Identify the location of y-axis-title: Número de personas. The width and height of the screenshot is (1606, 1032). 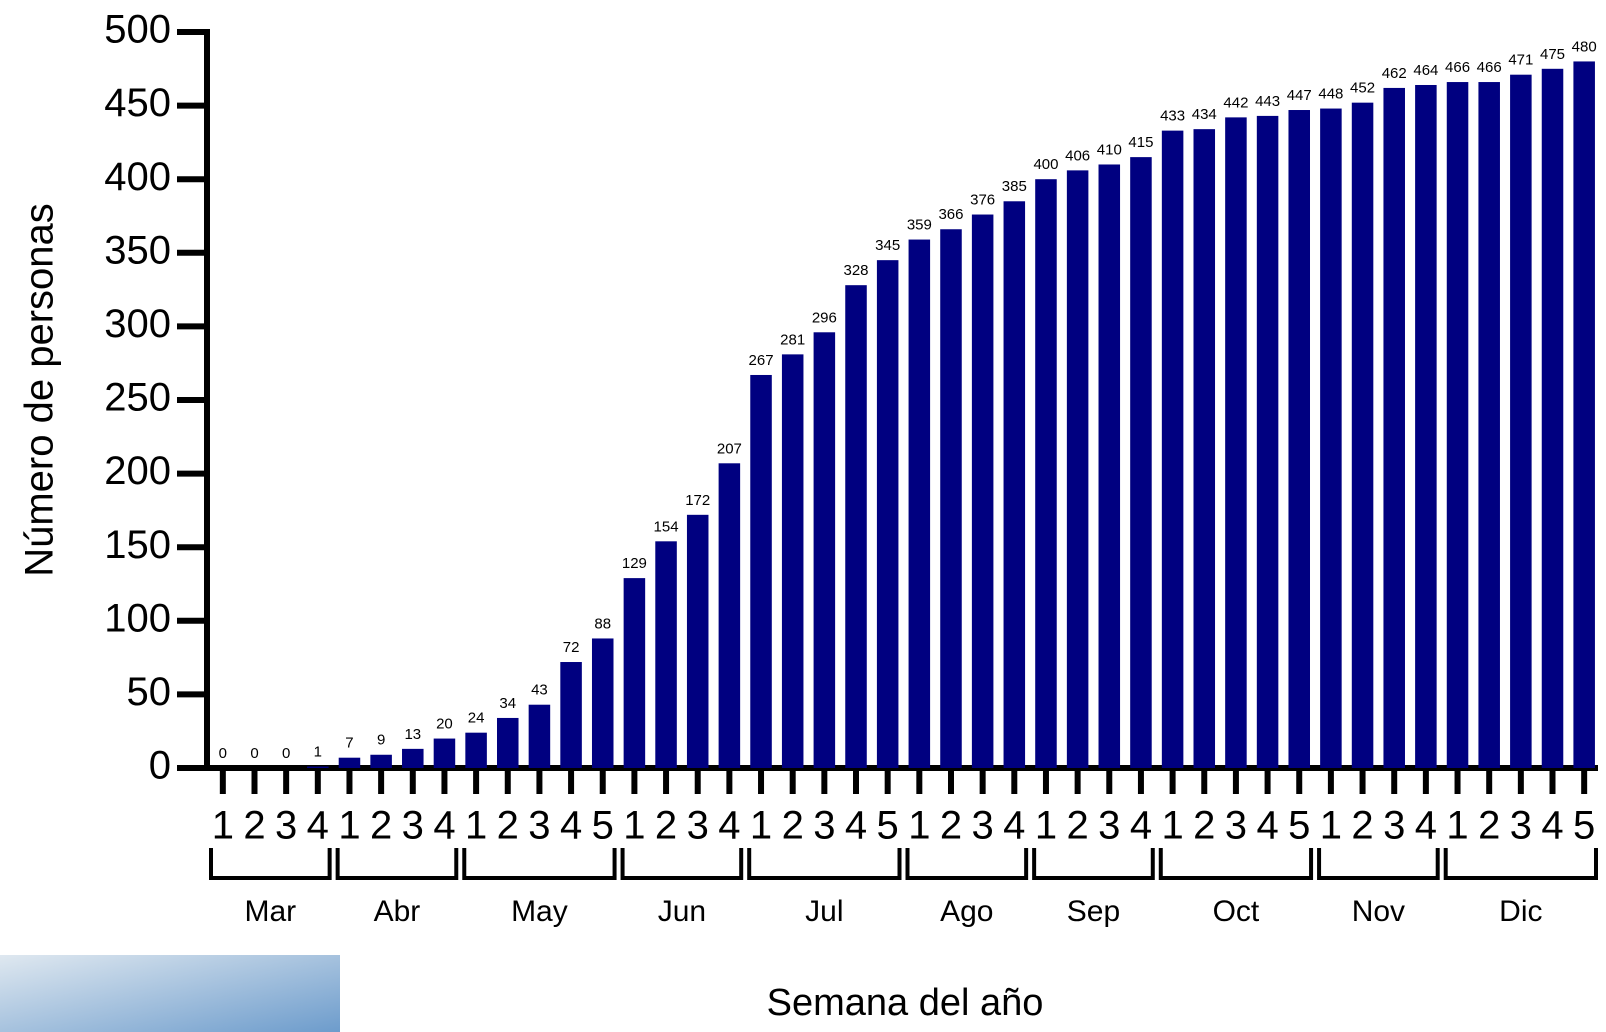
(40, 390).